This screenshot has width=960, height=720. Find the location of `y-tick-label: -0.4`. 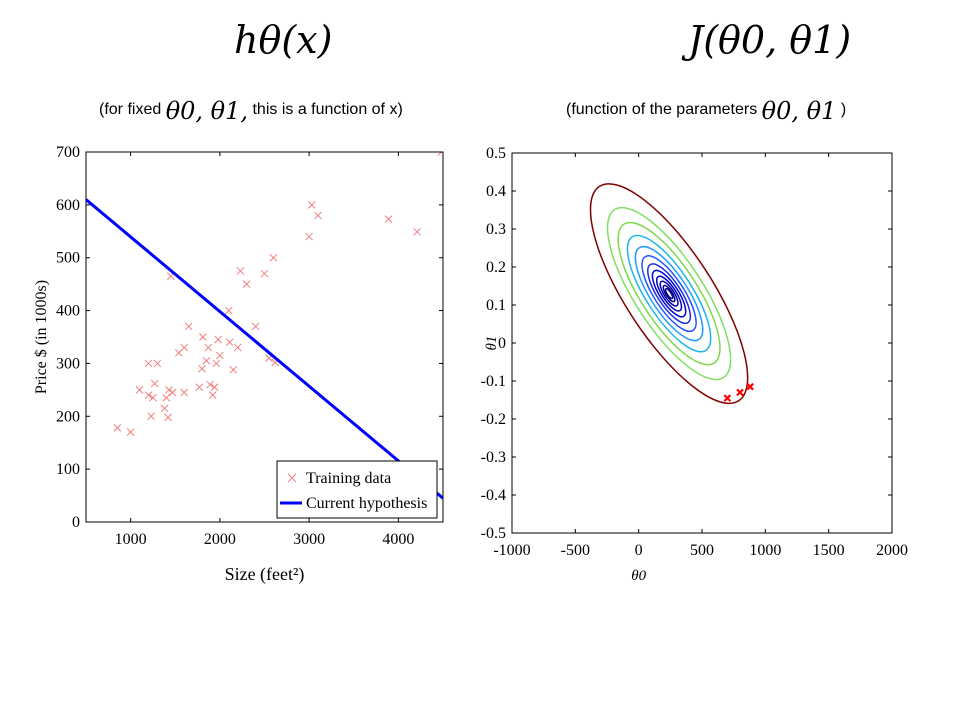

y-tick-label: -0.4 is located at coordinates (493, 495).